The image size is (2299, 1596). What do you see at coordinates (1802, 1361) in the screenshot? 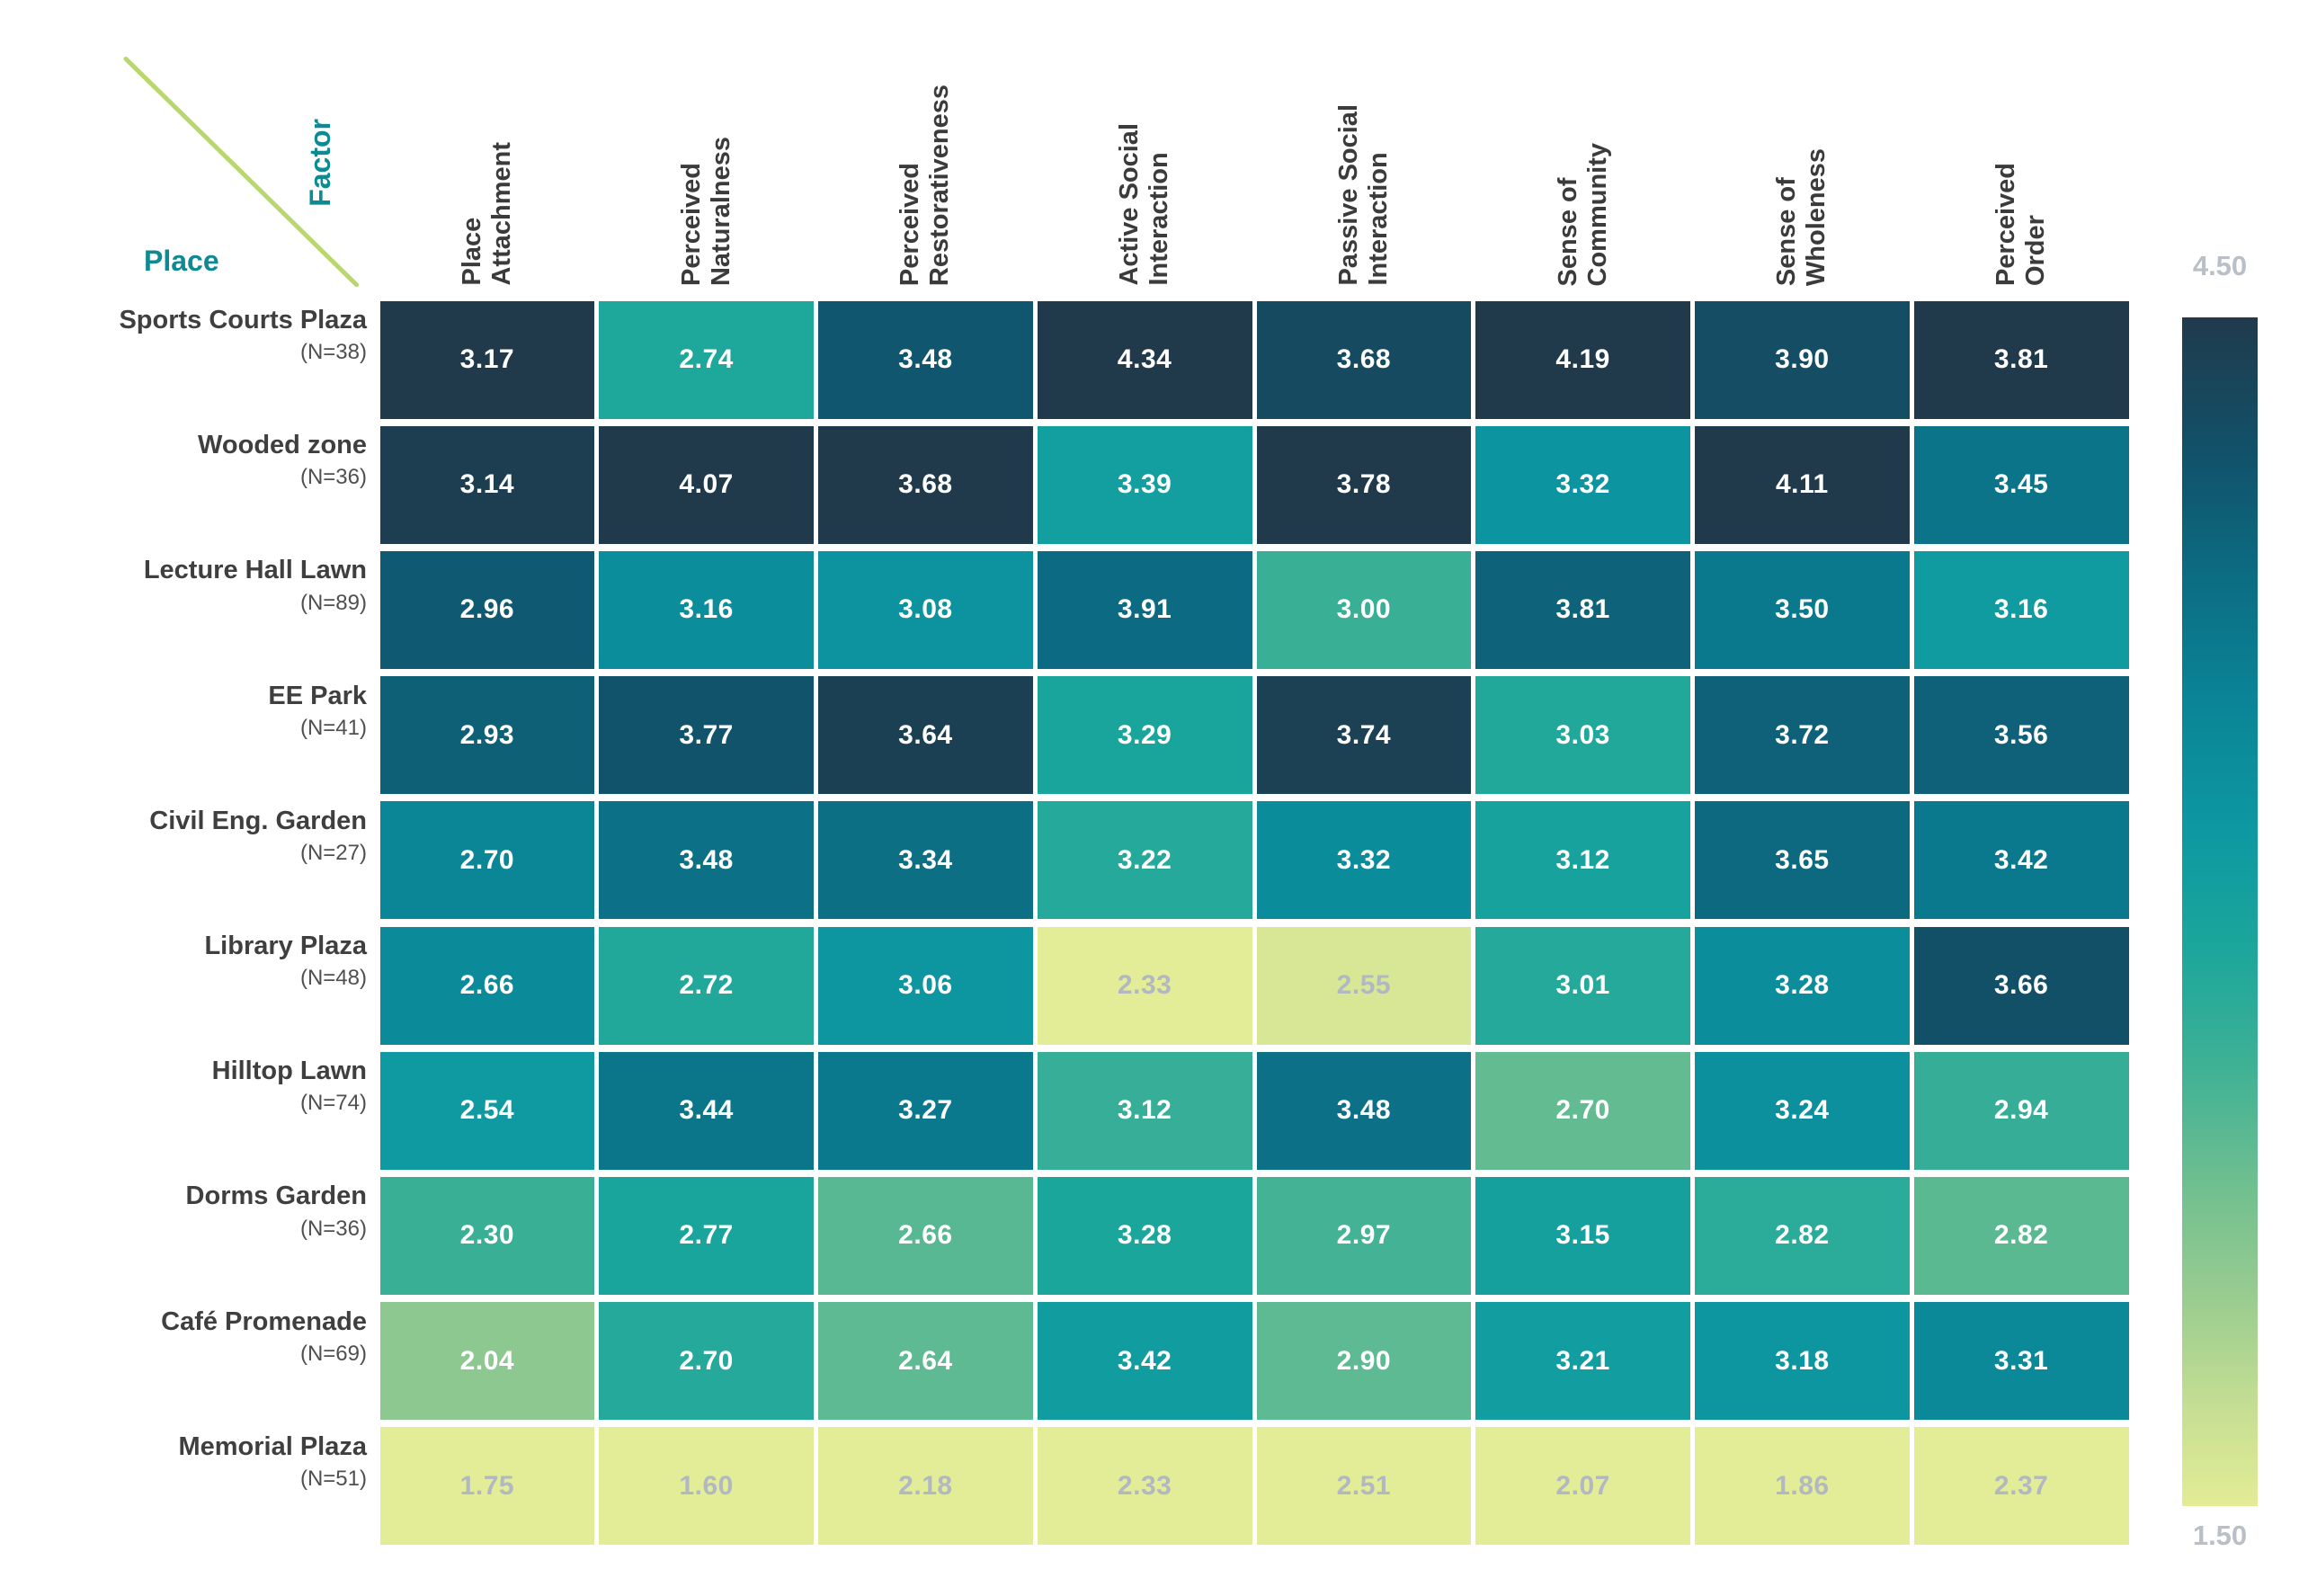
I see `heatmap-cell: 3.18` at bounding box center [1802, 1361].